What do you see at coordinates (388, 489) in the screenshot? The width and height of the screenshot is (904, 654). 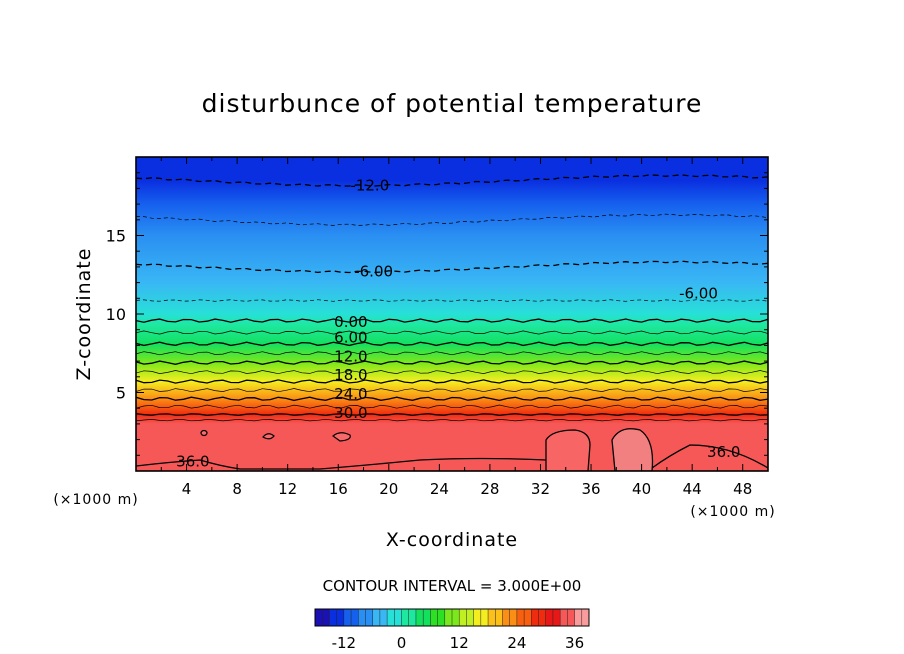 I see `x-tick-label: 20` at bounding box center [388, 489].